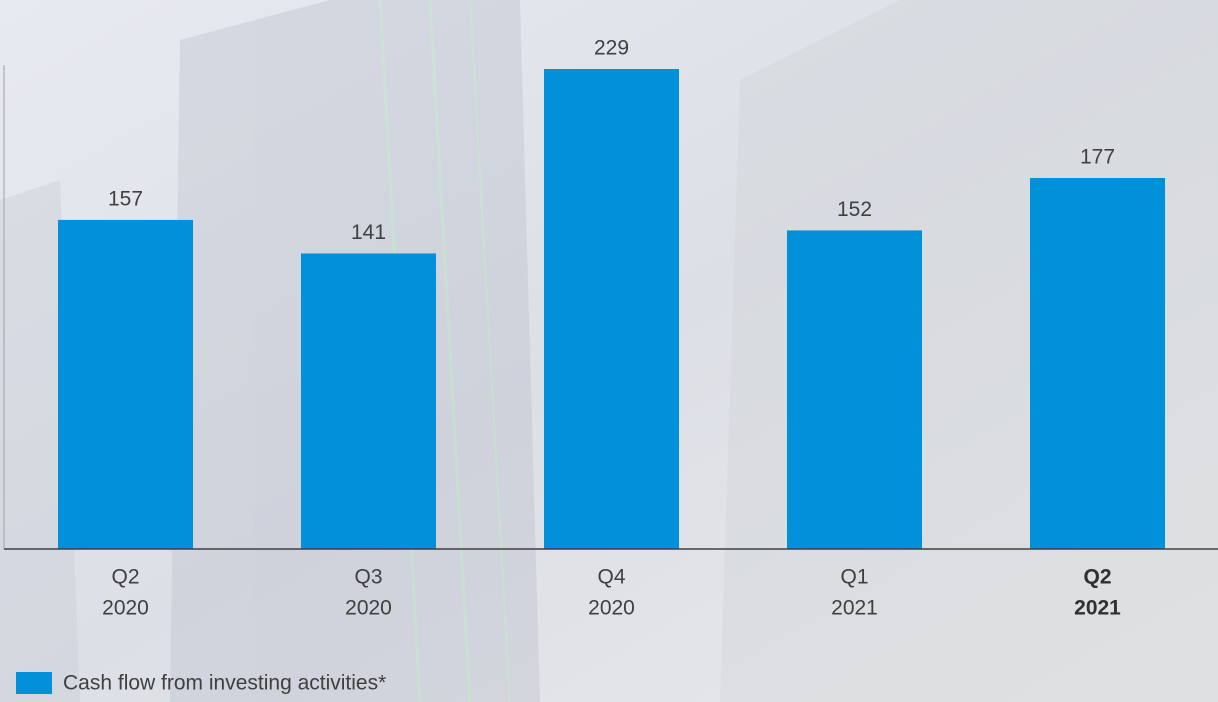 The height and width of the screenshot is (702, 1218). Describe the element at coordinates (34, 683) in the screenshot. I see `legend-swatch` at that location.